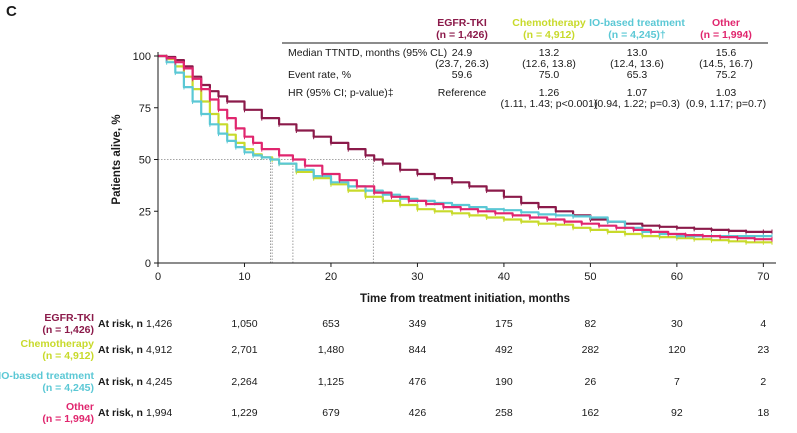 The image size is (797, 433). I want to click on risk-value: 1,426, so click(159, 324).